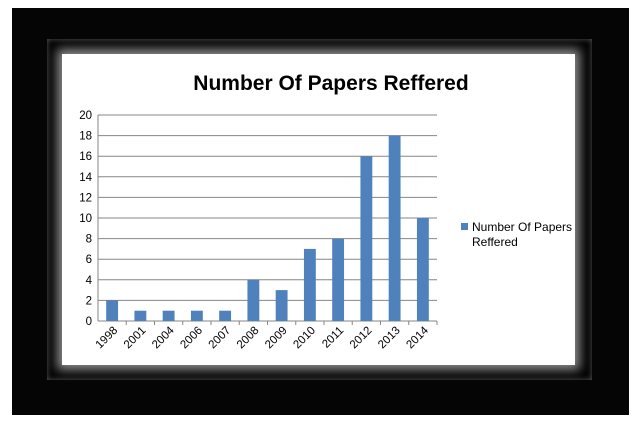 The width and height of the screenshot is (641, 423). I want to click on chart-title: Number Of Papers Reffered, so click(330, 83).